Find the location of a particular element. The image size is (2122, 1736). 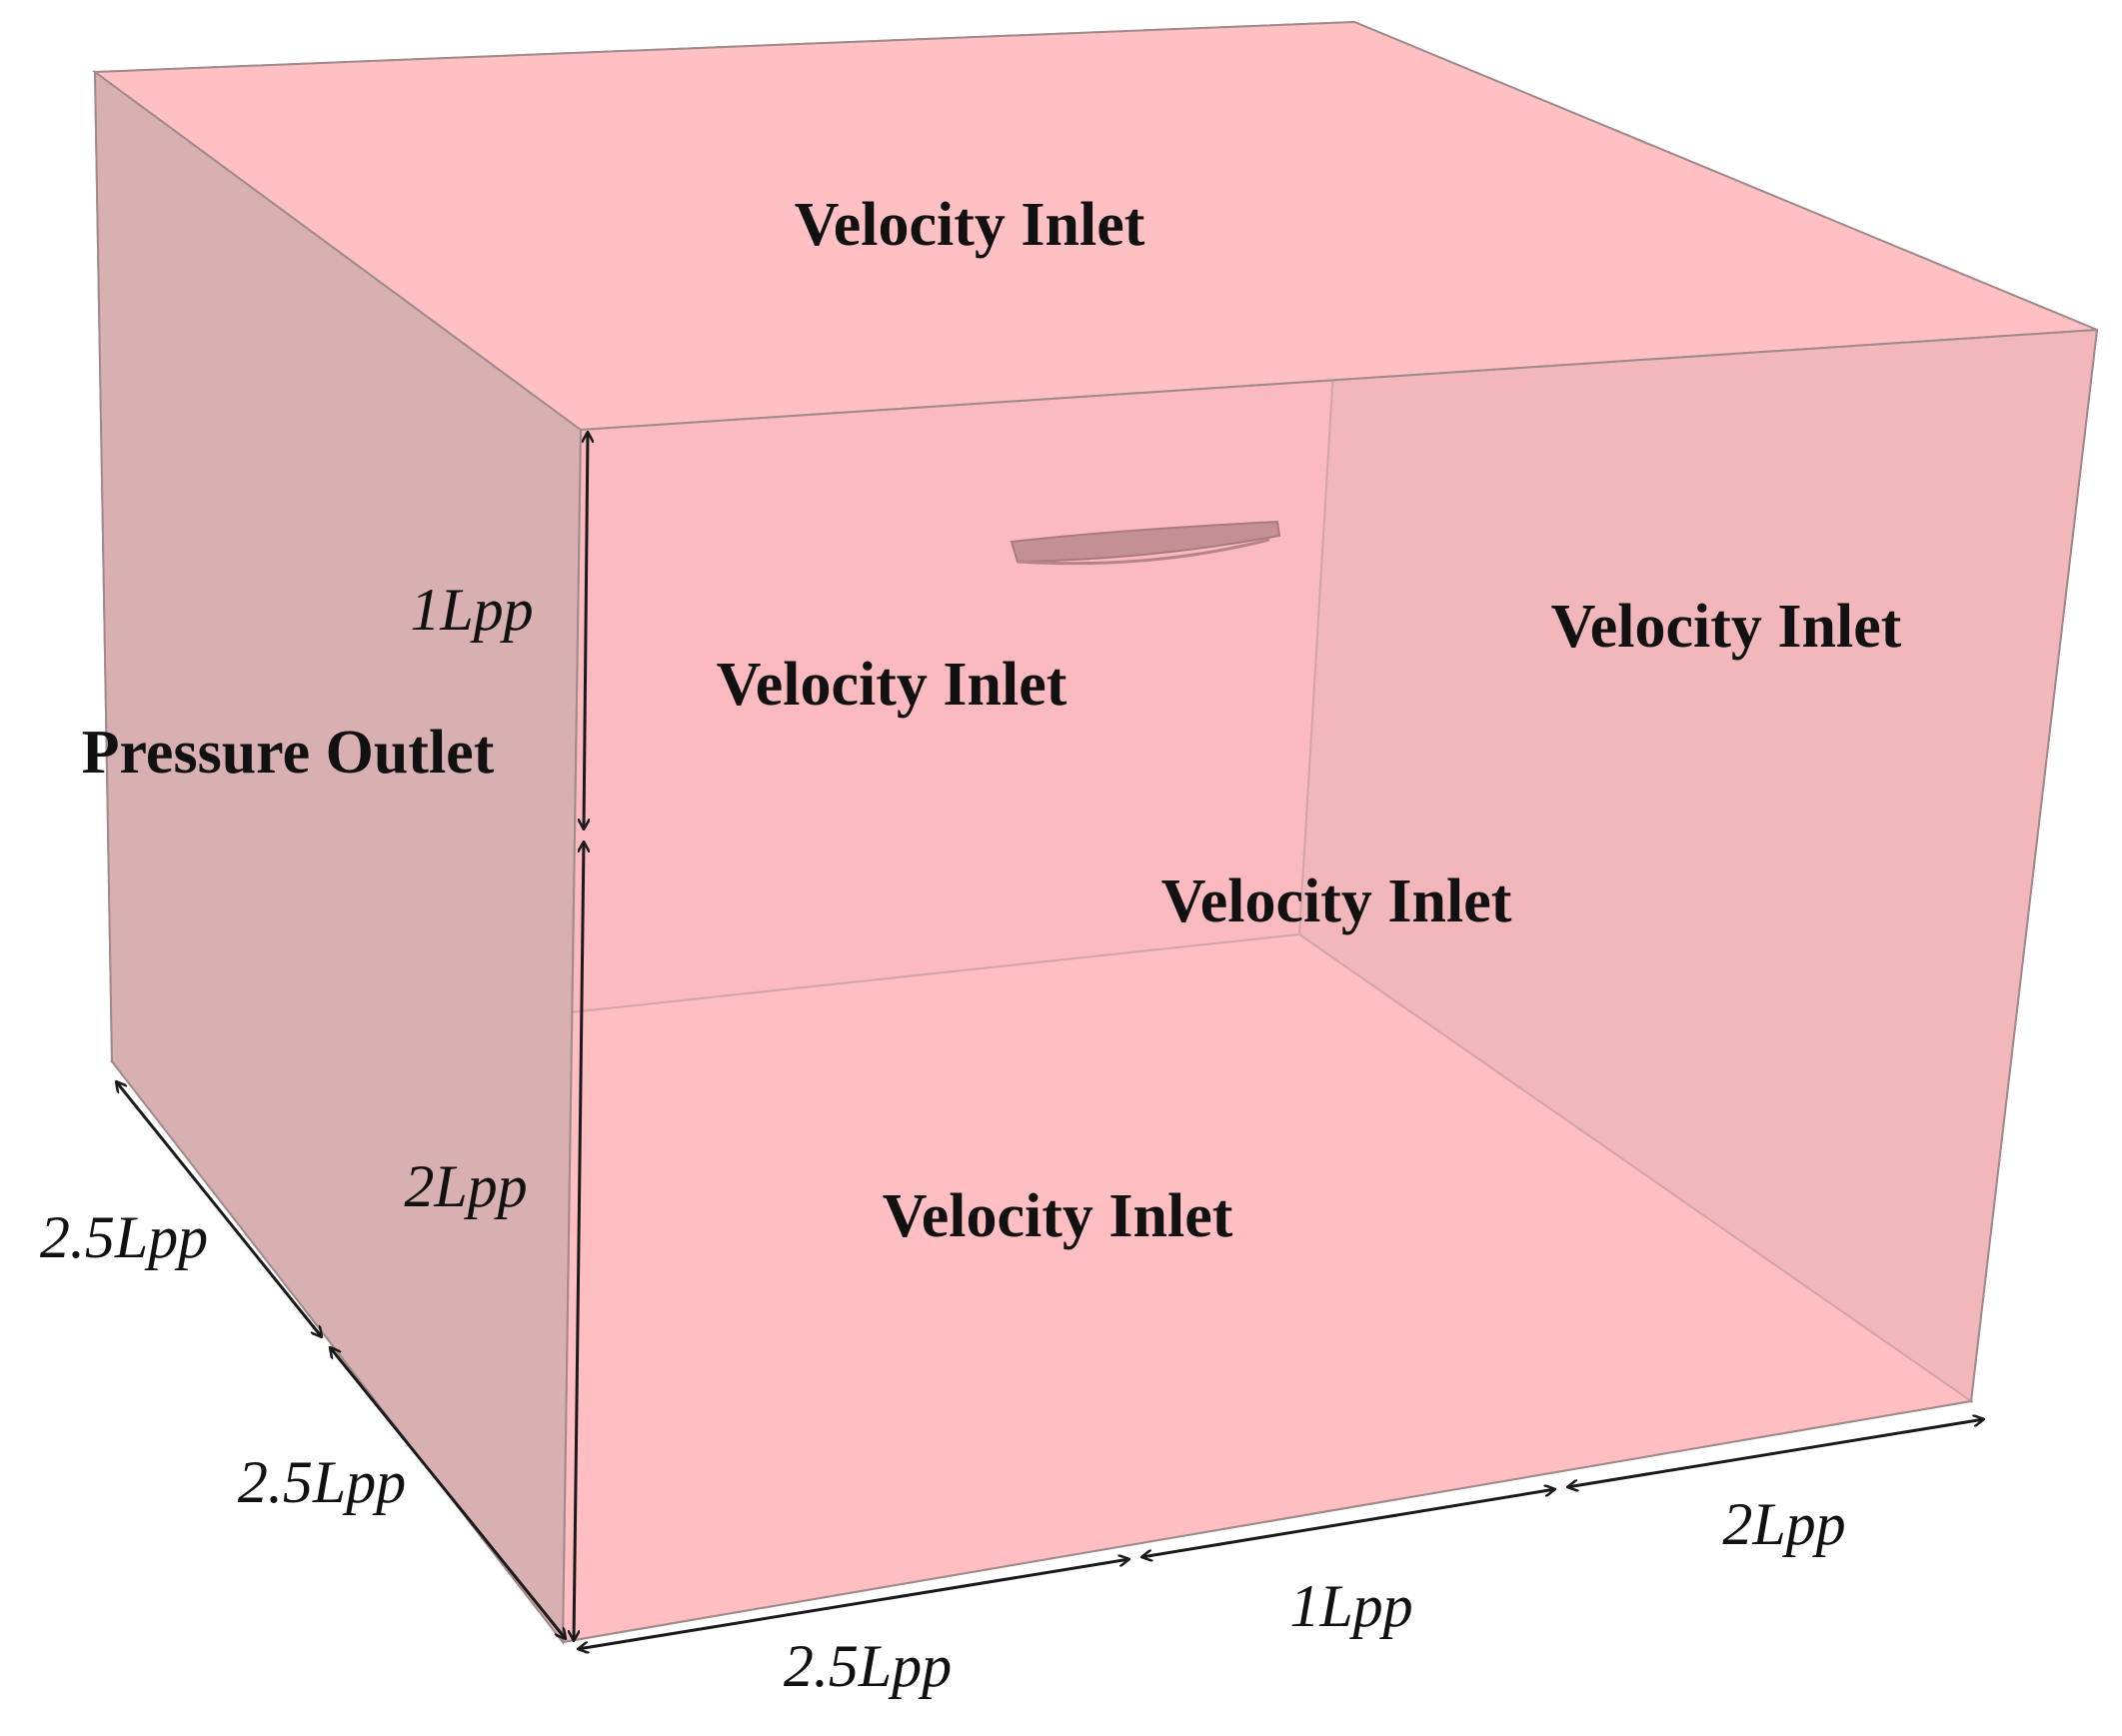

right-face-label: Velocity Inlet is located at coordinates (1727, 627).